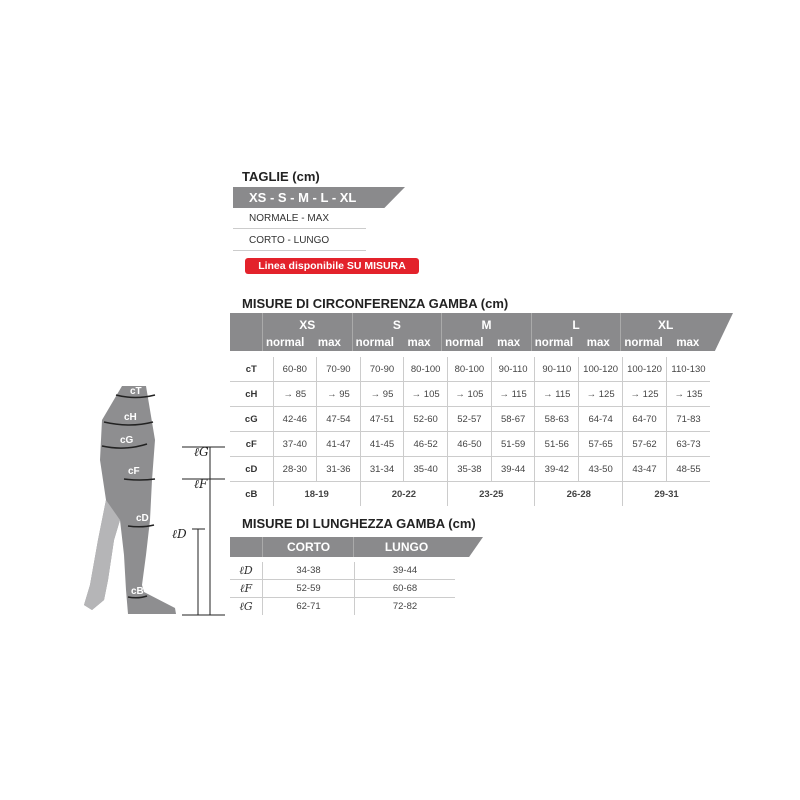 Image resolution: width=800 pixels, height=800 pixels. I want to click on circ-title: MISURE DI CIRCONFERENZA GAMBA (cm), so click(375, 303).